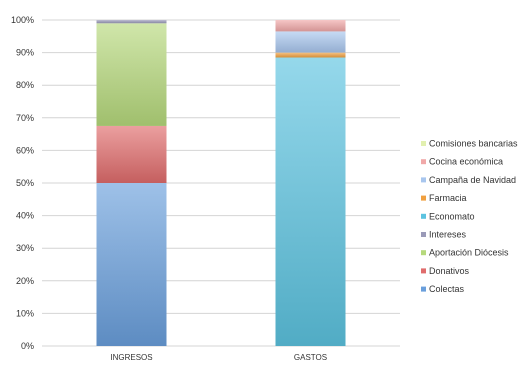 Image resolution: width=523 pixels, height=390 pixels. What do you see at coordinates (27, 346) in the screenshot?
I see `y-tick-label: 0%` at bounding box center [27, 346].